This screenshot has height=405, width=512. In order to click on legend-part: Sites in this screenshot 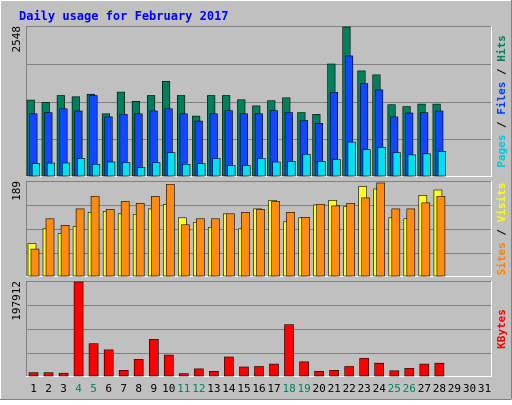, I will do `click(501, 258)`.